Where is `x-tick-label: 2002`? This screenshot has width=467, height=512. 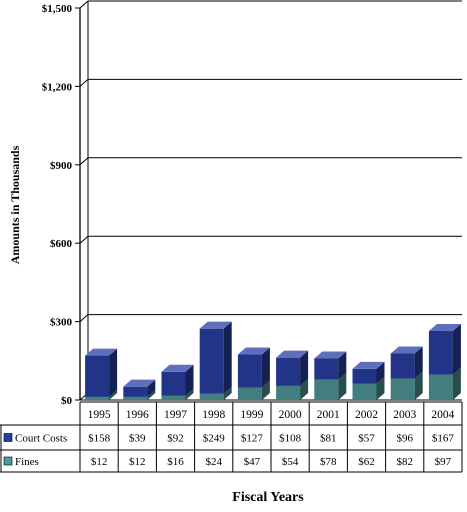 x-tick-label: 2002 is located at coordinates (366, 415).